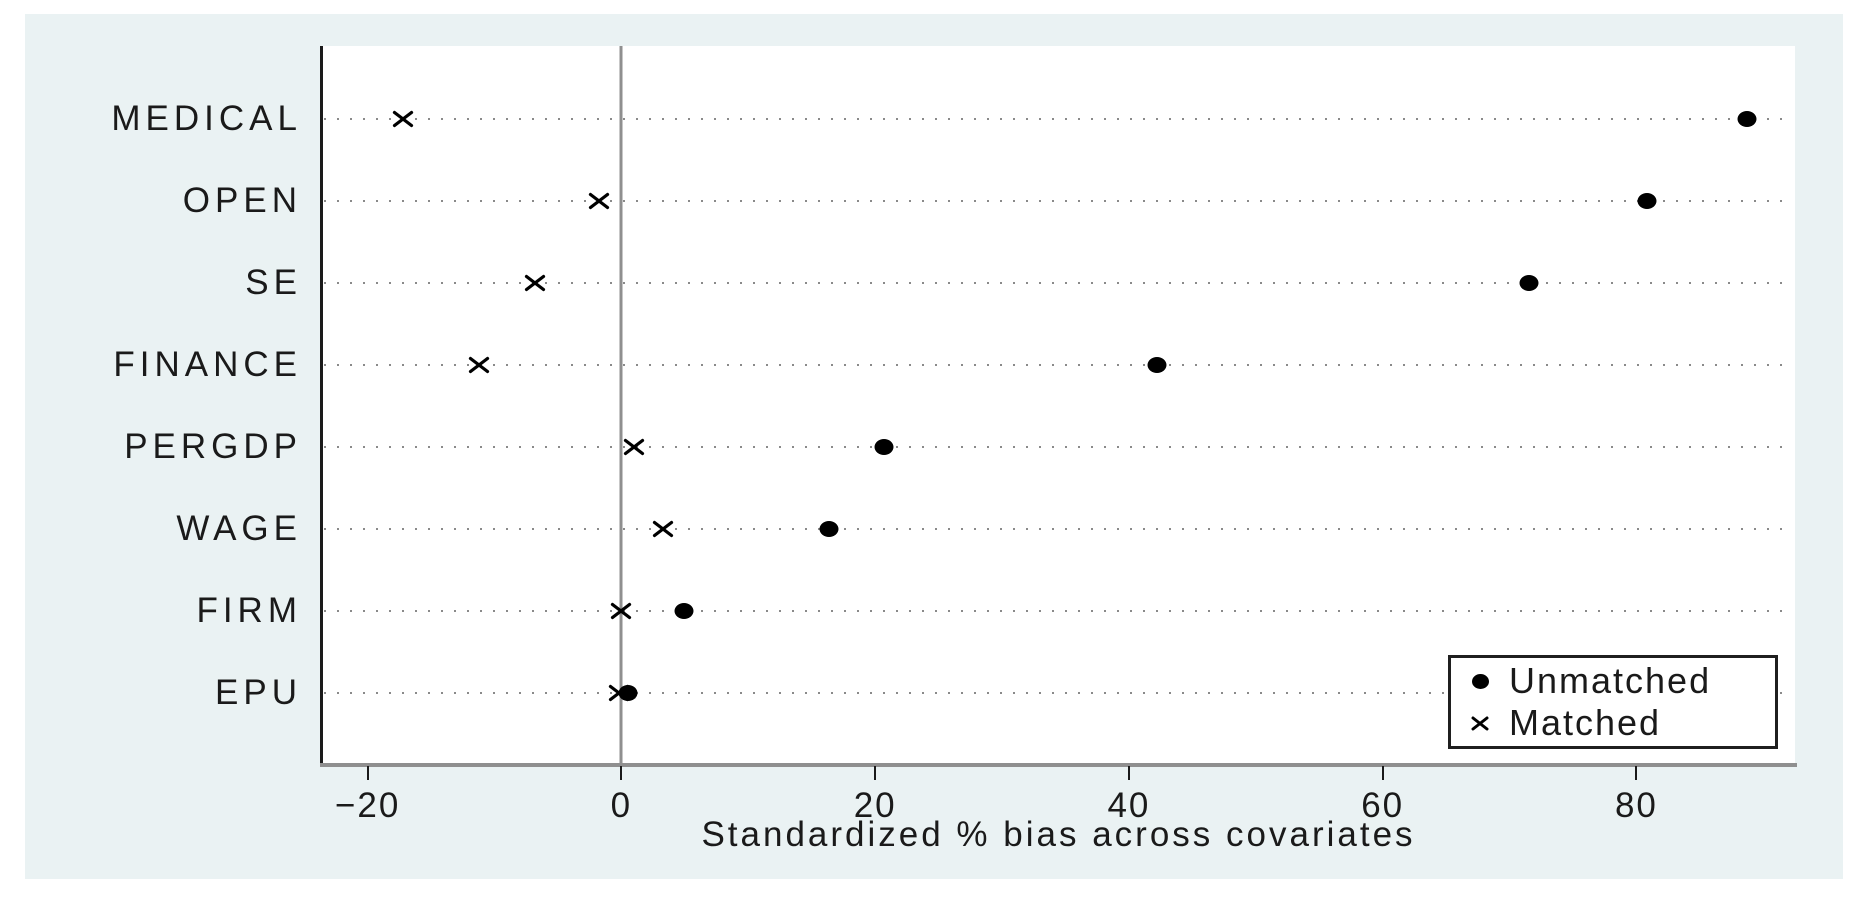  Describe the element at coordinates (207, 364) in the screenshot. I see `y-axis-label: FINANCE` at that location.